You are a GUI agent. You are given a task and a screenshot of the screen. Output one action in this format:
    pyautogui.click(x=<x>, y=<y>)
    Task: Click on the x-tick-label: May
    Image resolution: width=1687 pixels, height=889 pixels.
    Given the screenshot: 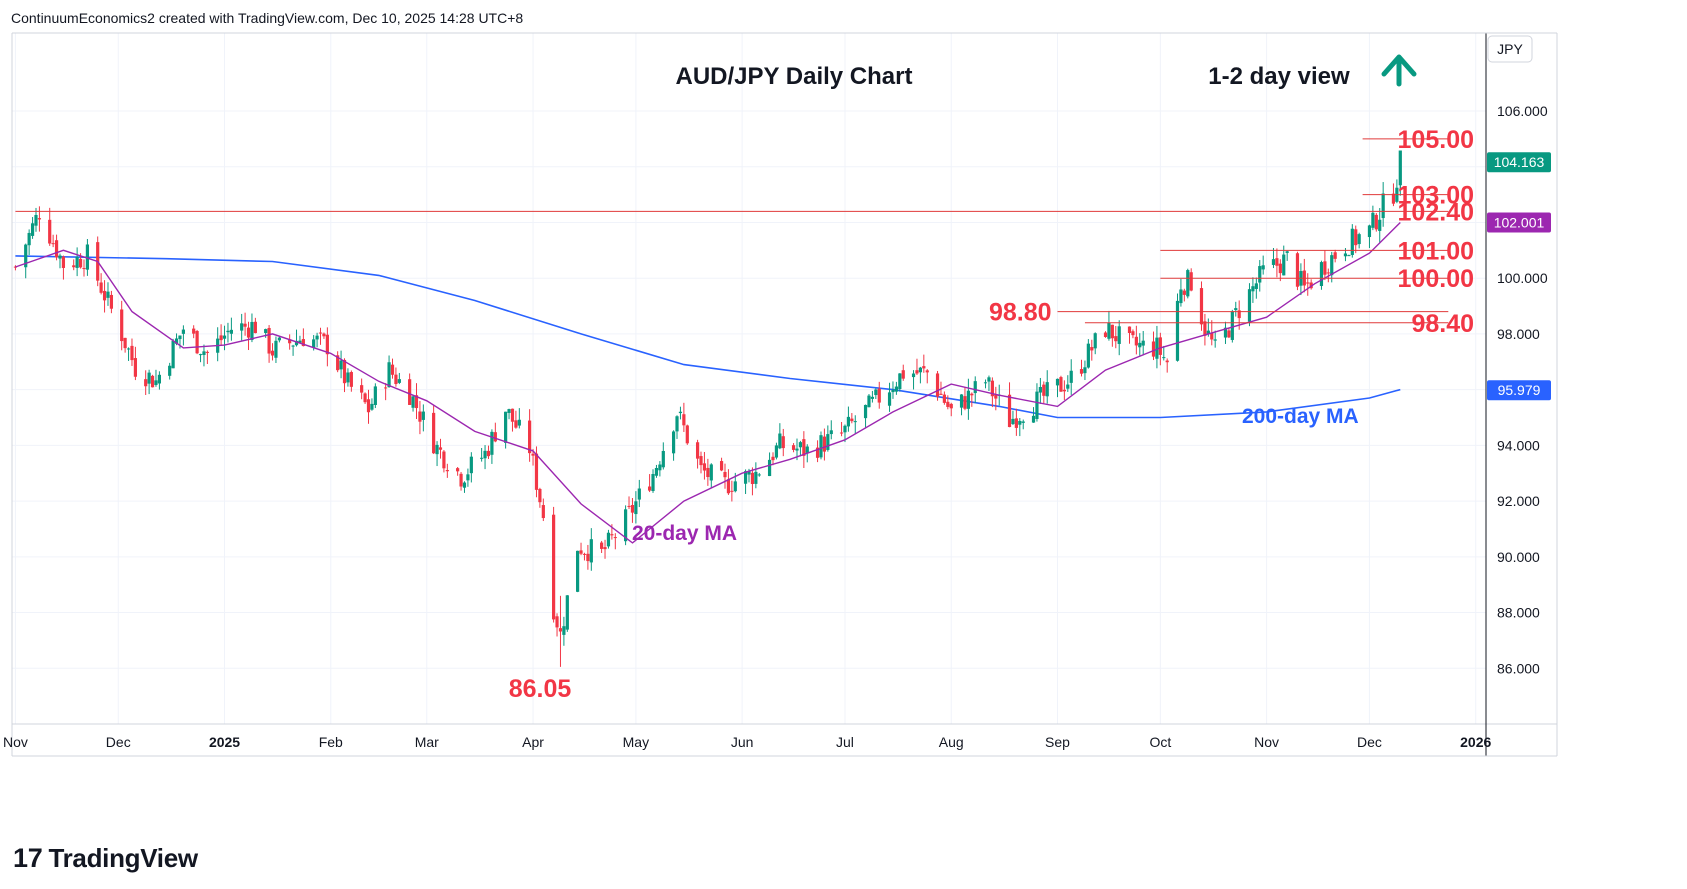 What is the action you would take?
    pyautogui.click(x=636, y=742)
    